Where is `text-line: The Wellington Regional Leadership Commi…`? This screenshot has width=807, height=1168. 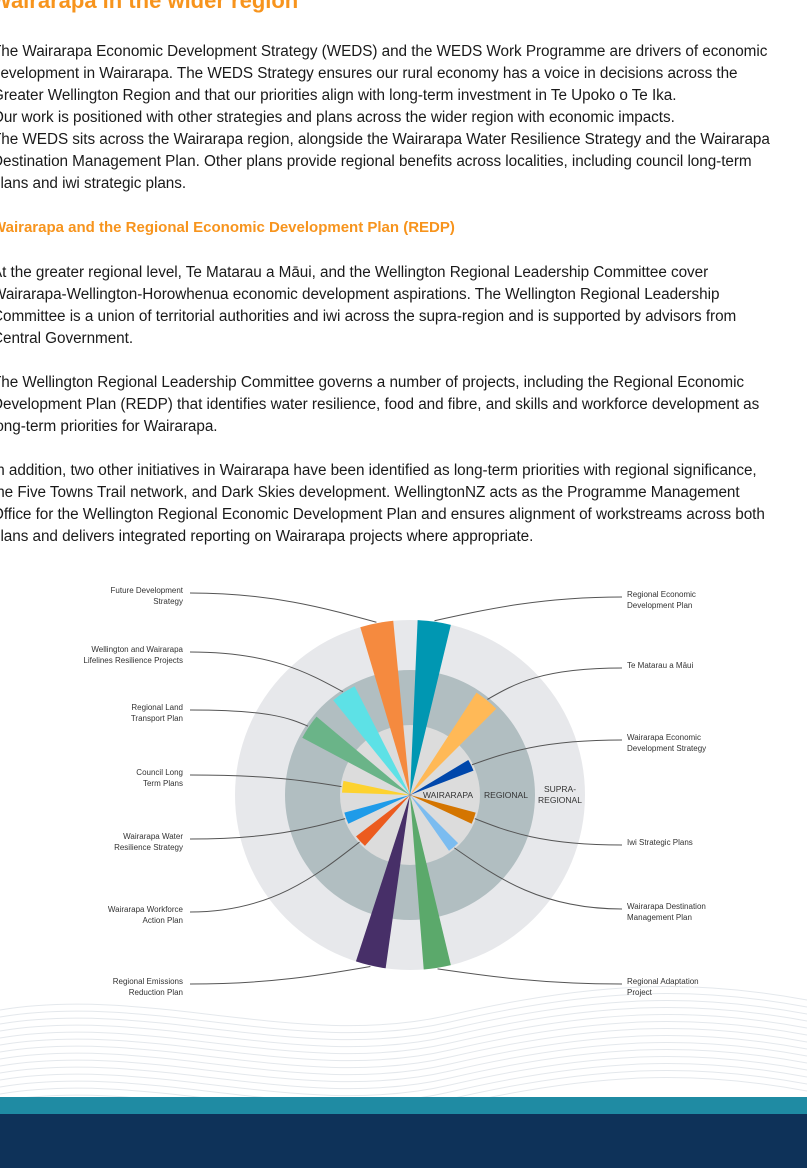
text-line: The Wellington Regional Leadership Commi… is located at coordinates (372, 382).